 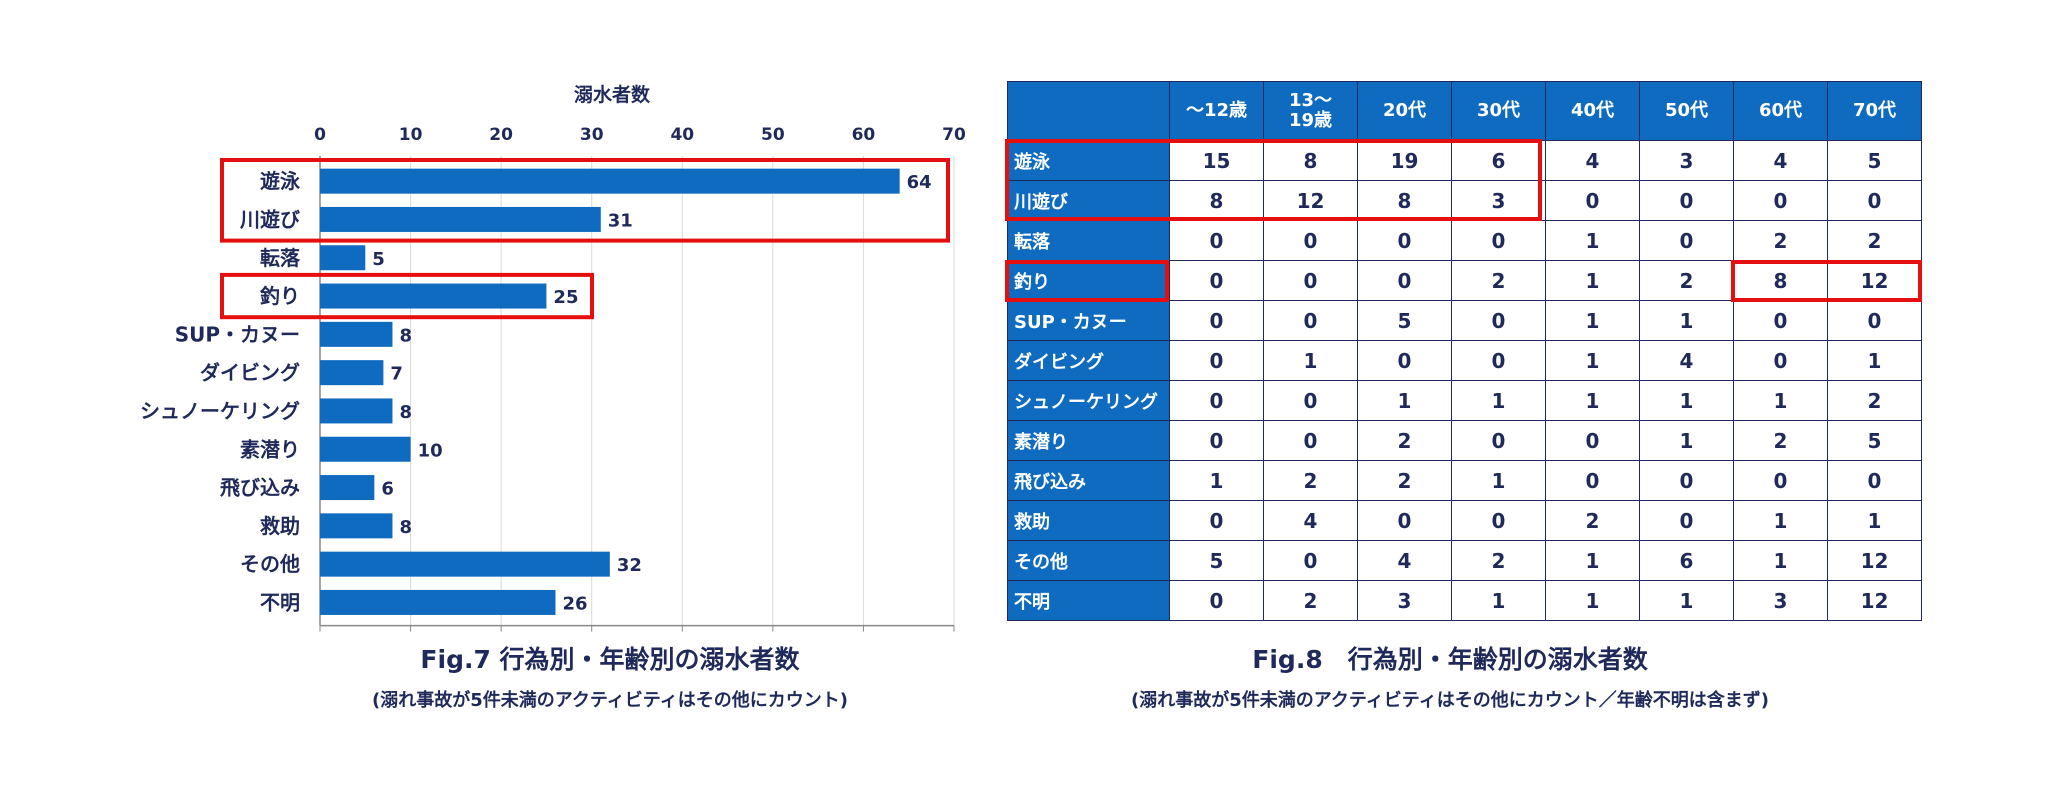 I want to click on x-axis-label: 溺水者数, so click(x=612, y=94).